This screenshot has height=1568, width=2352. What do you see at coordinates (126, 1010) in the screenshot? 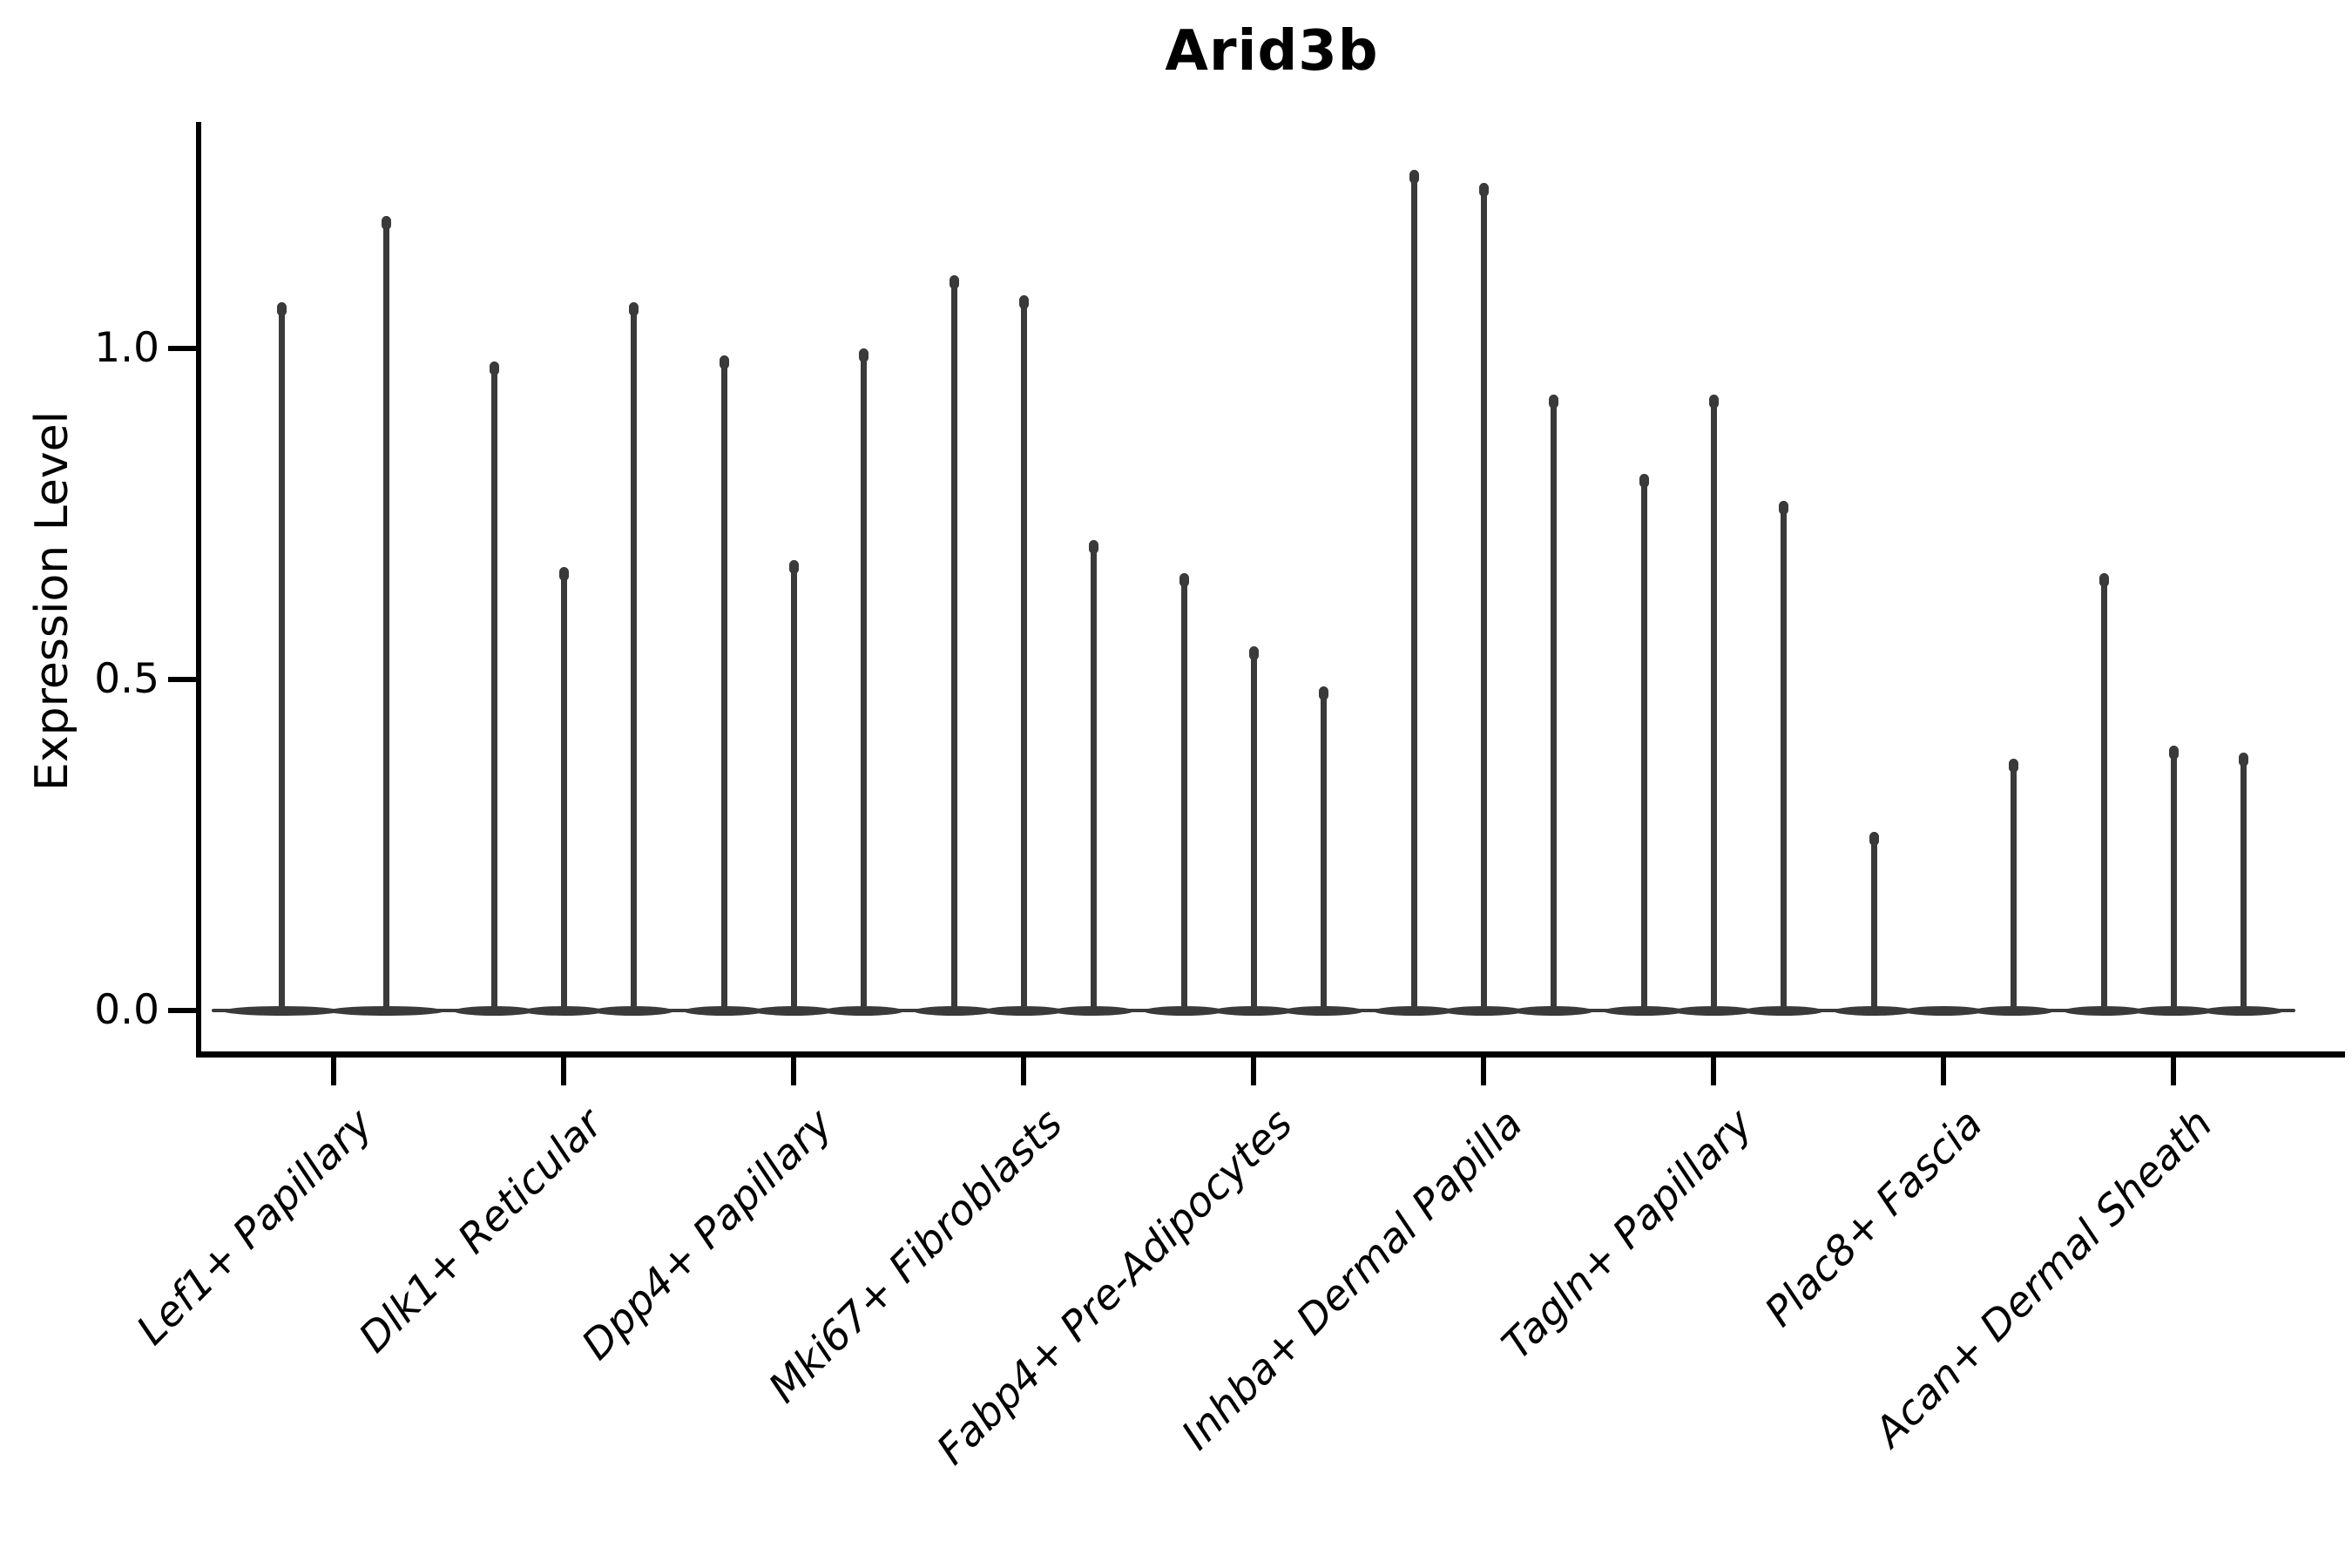
I see `y-tick-label: 0.0` at bounding box center [126, 1010].